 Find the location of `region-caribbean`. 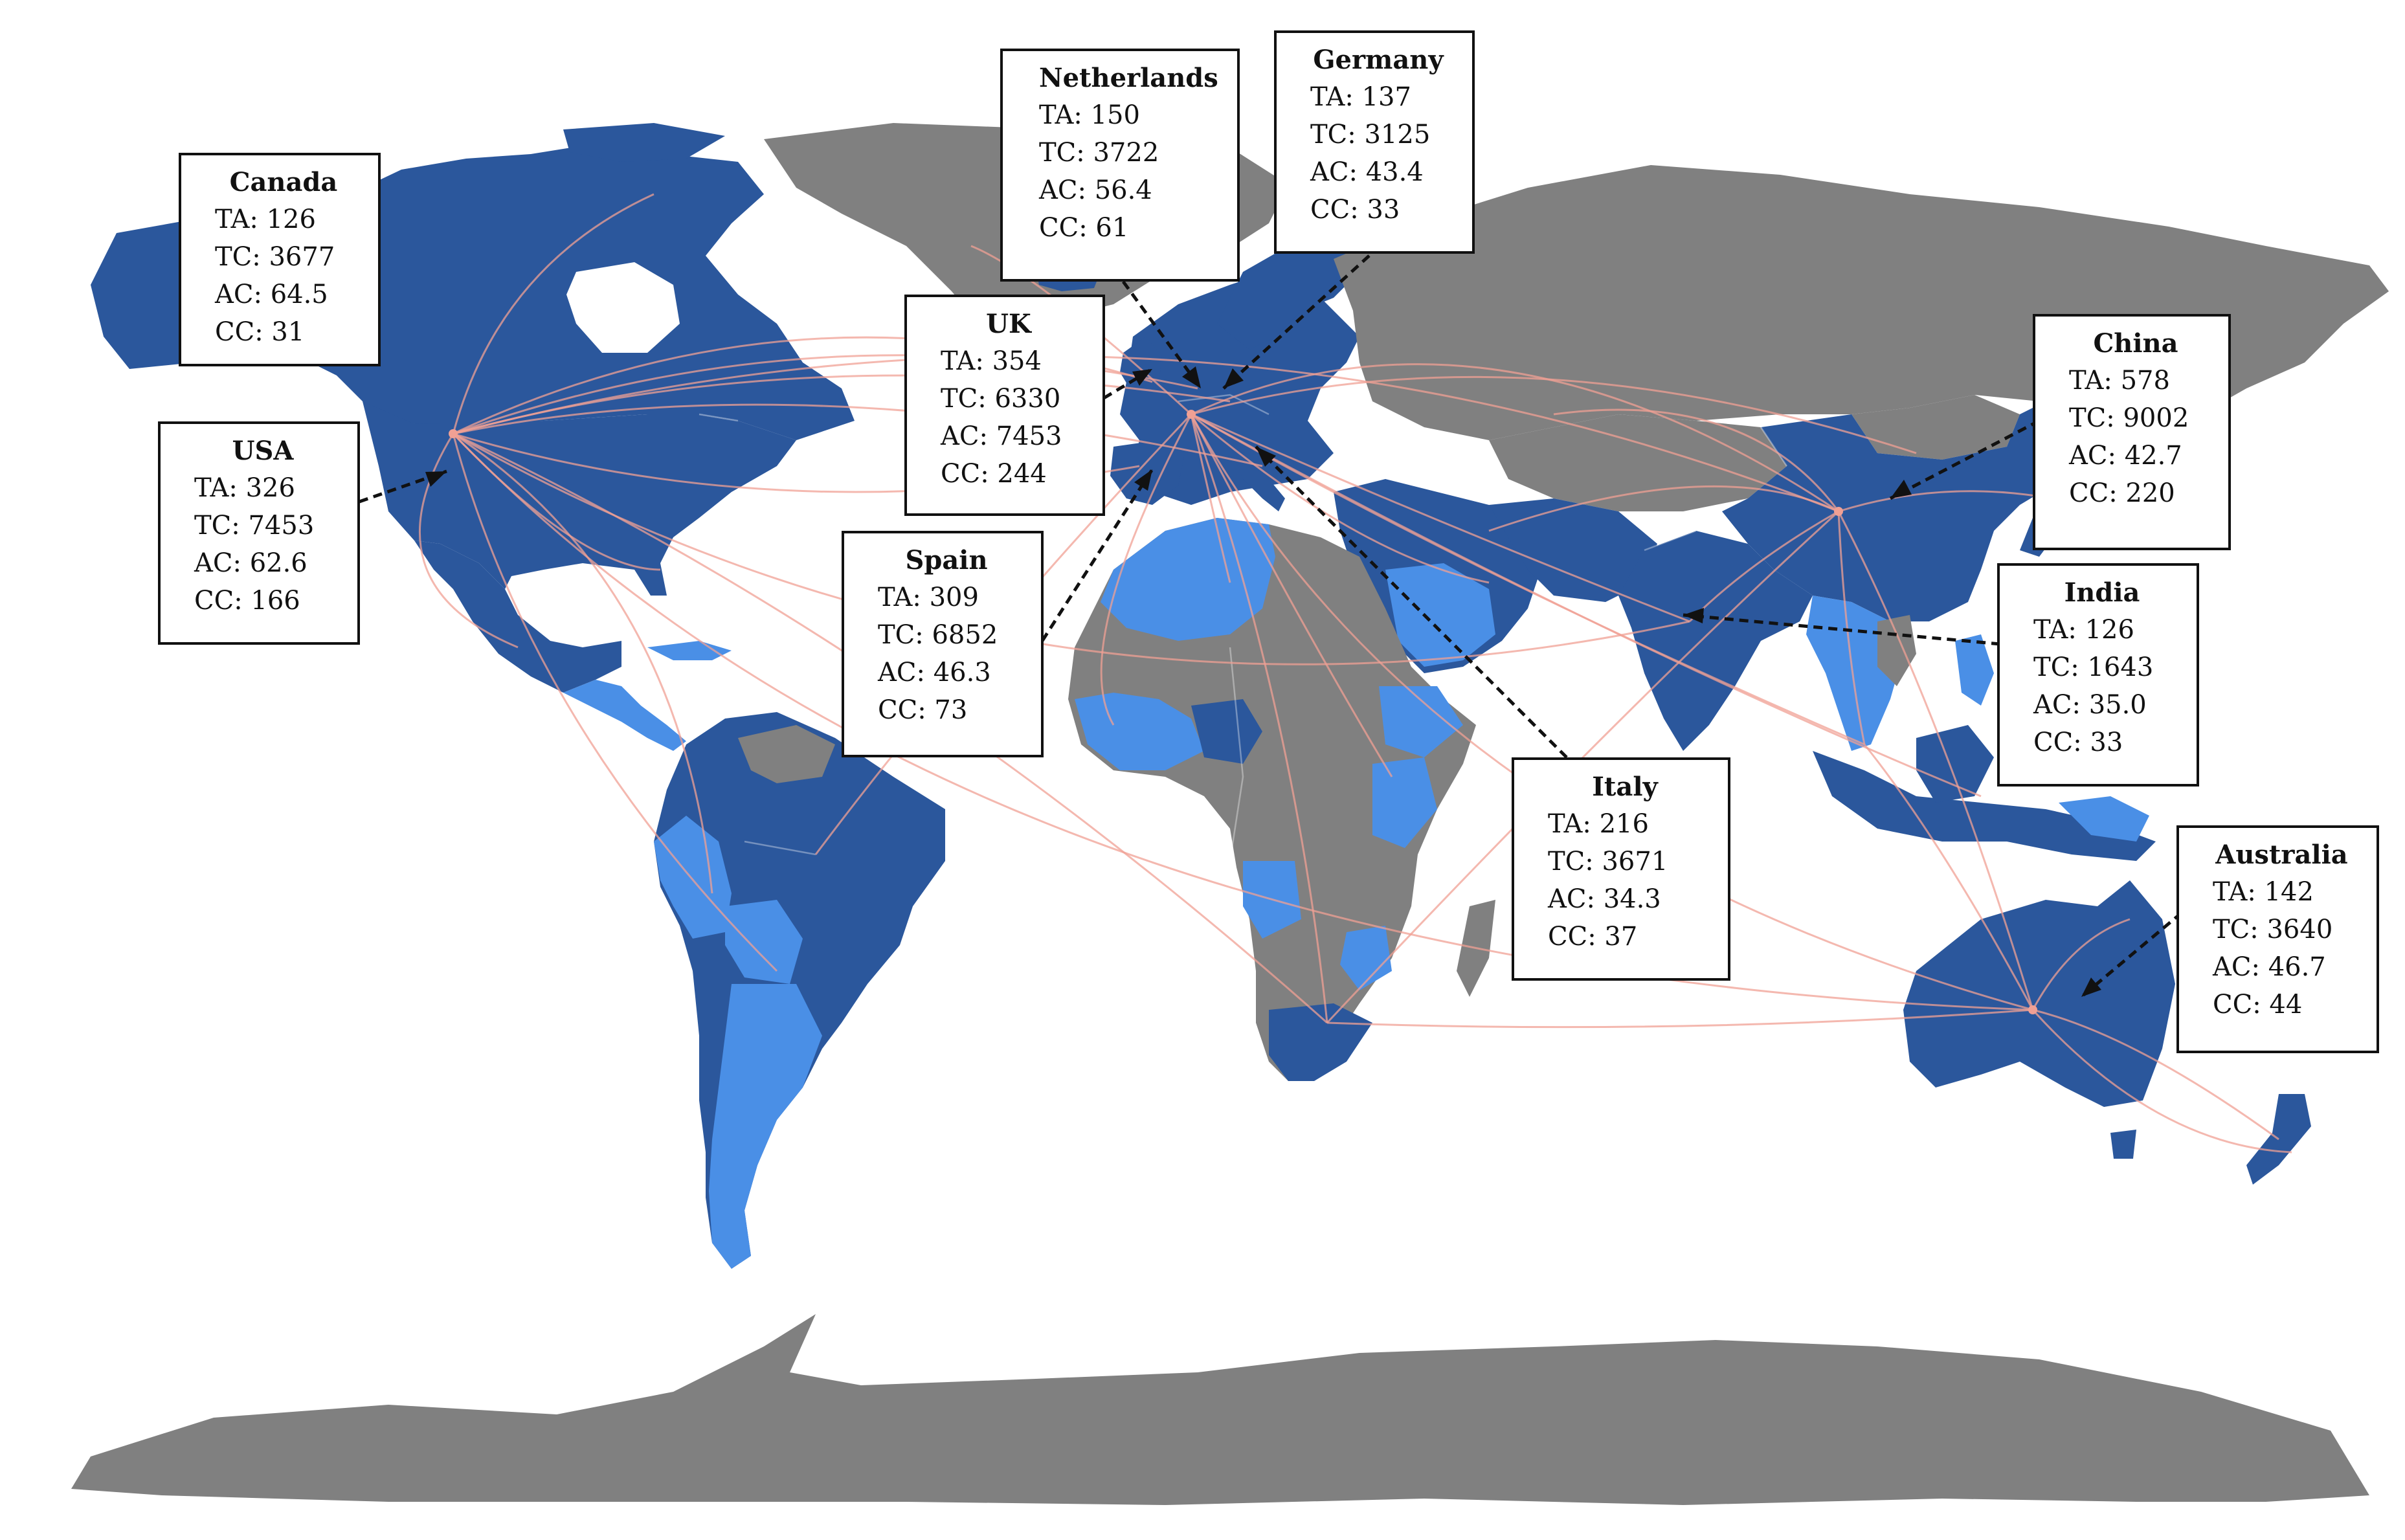

region-caribbean is located at coordinates (689, 650).